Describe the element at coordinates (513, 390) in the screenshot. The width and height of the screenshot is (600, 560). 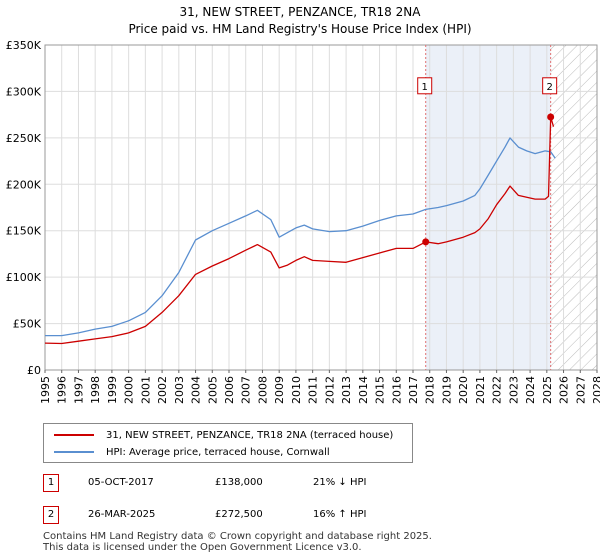
I see `x-tick-label: 2023` at that location.